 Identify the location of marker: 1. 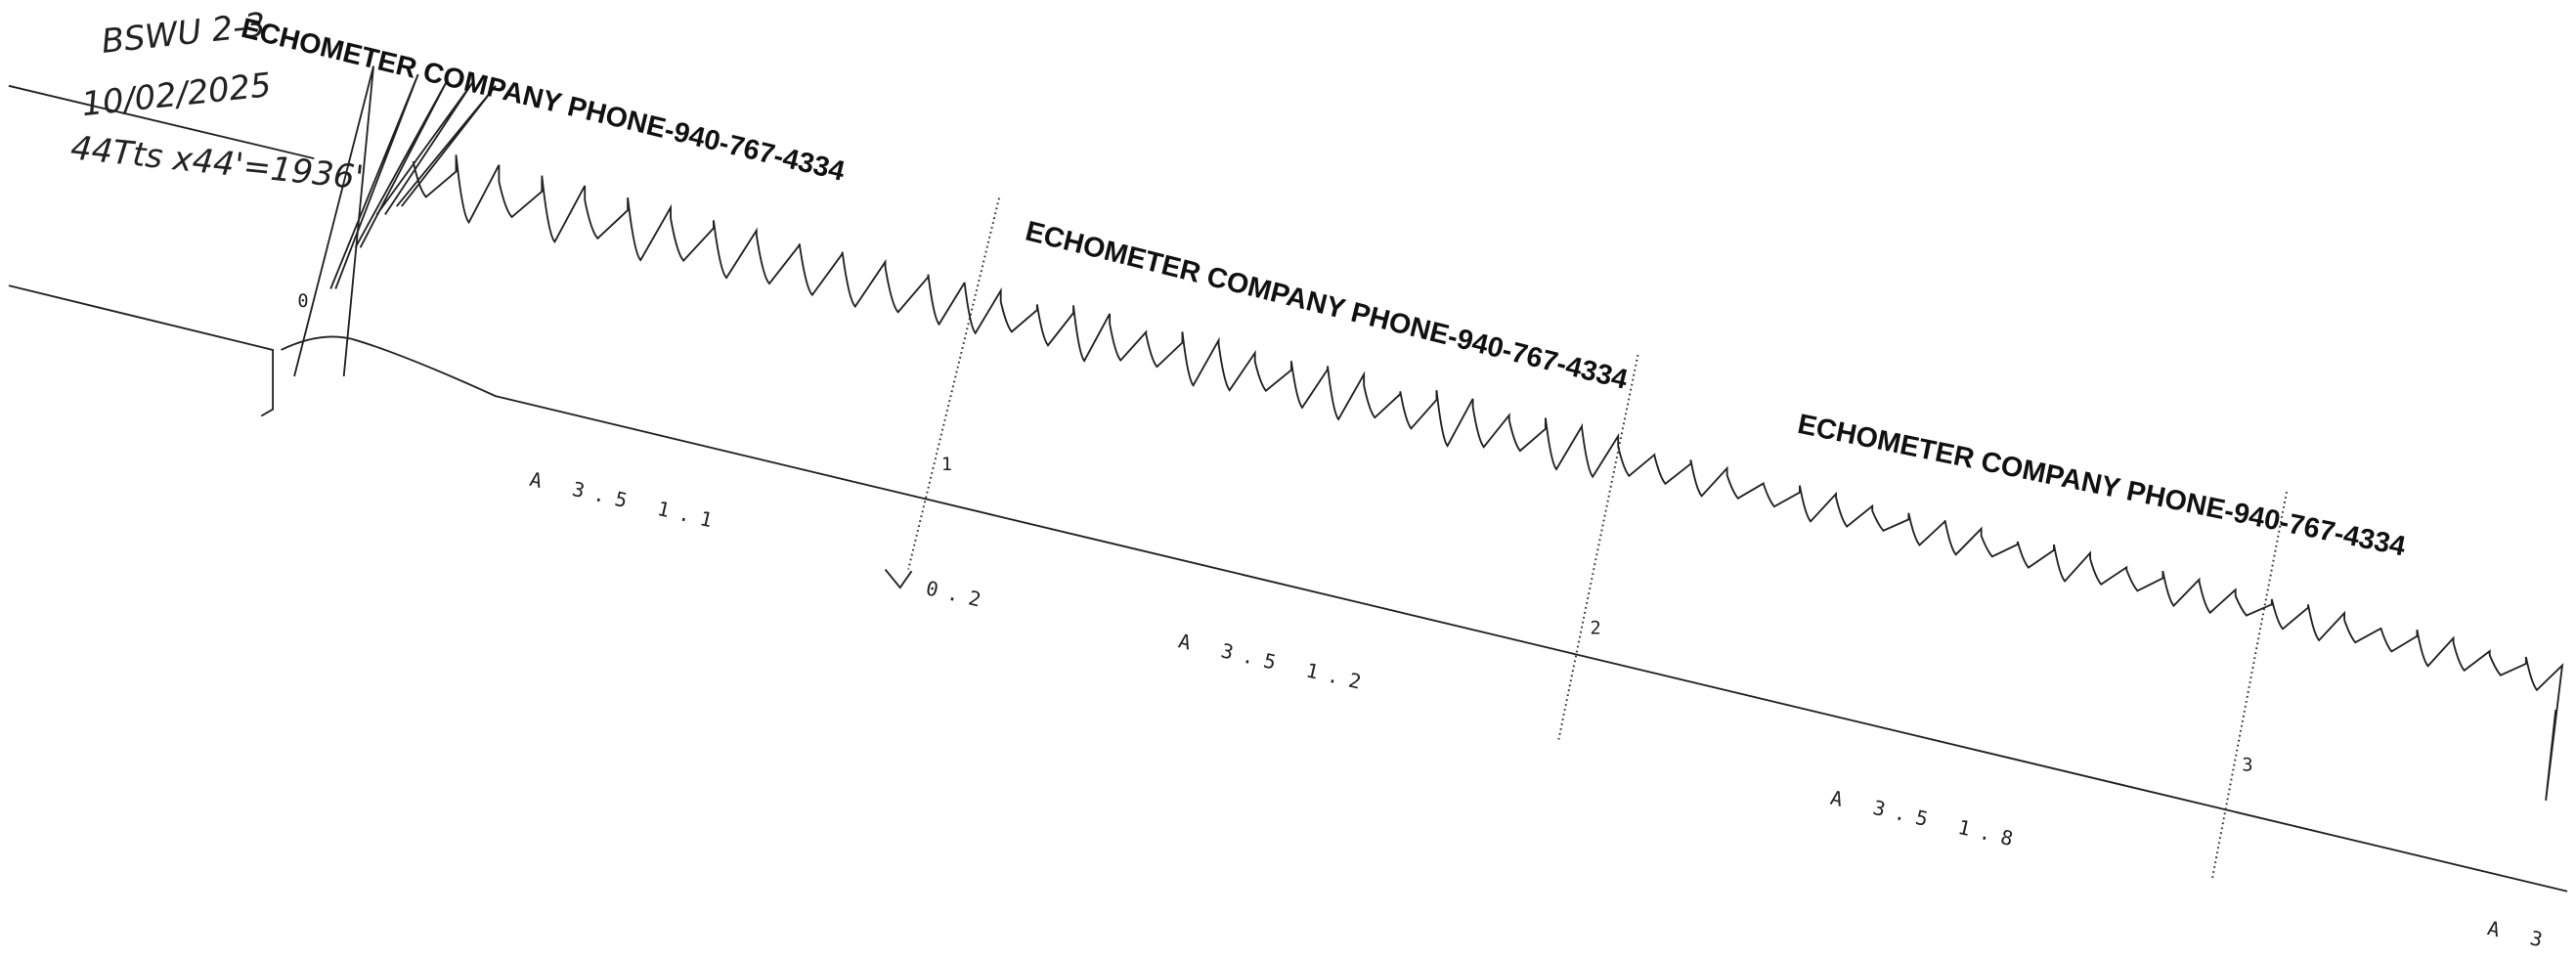
(946, 465).